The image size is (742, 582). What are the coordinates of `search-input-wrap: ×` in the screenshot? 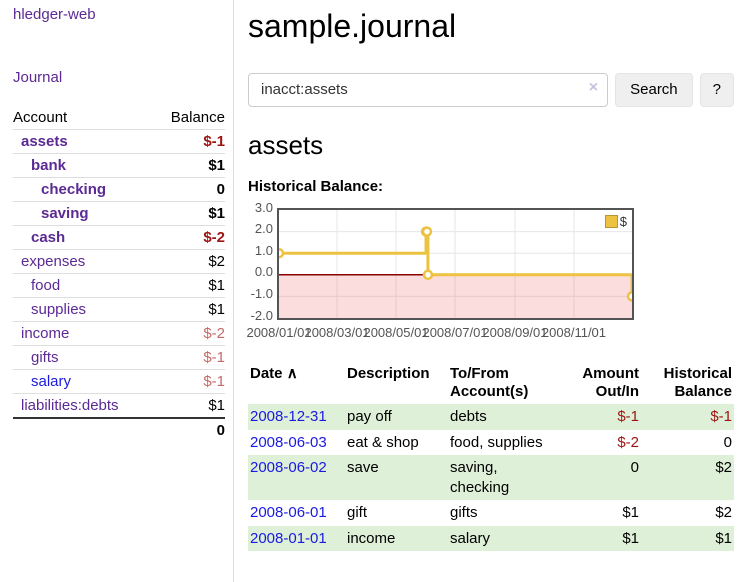 It's located at (428, 89).